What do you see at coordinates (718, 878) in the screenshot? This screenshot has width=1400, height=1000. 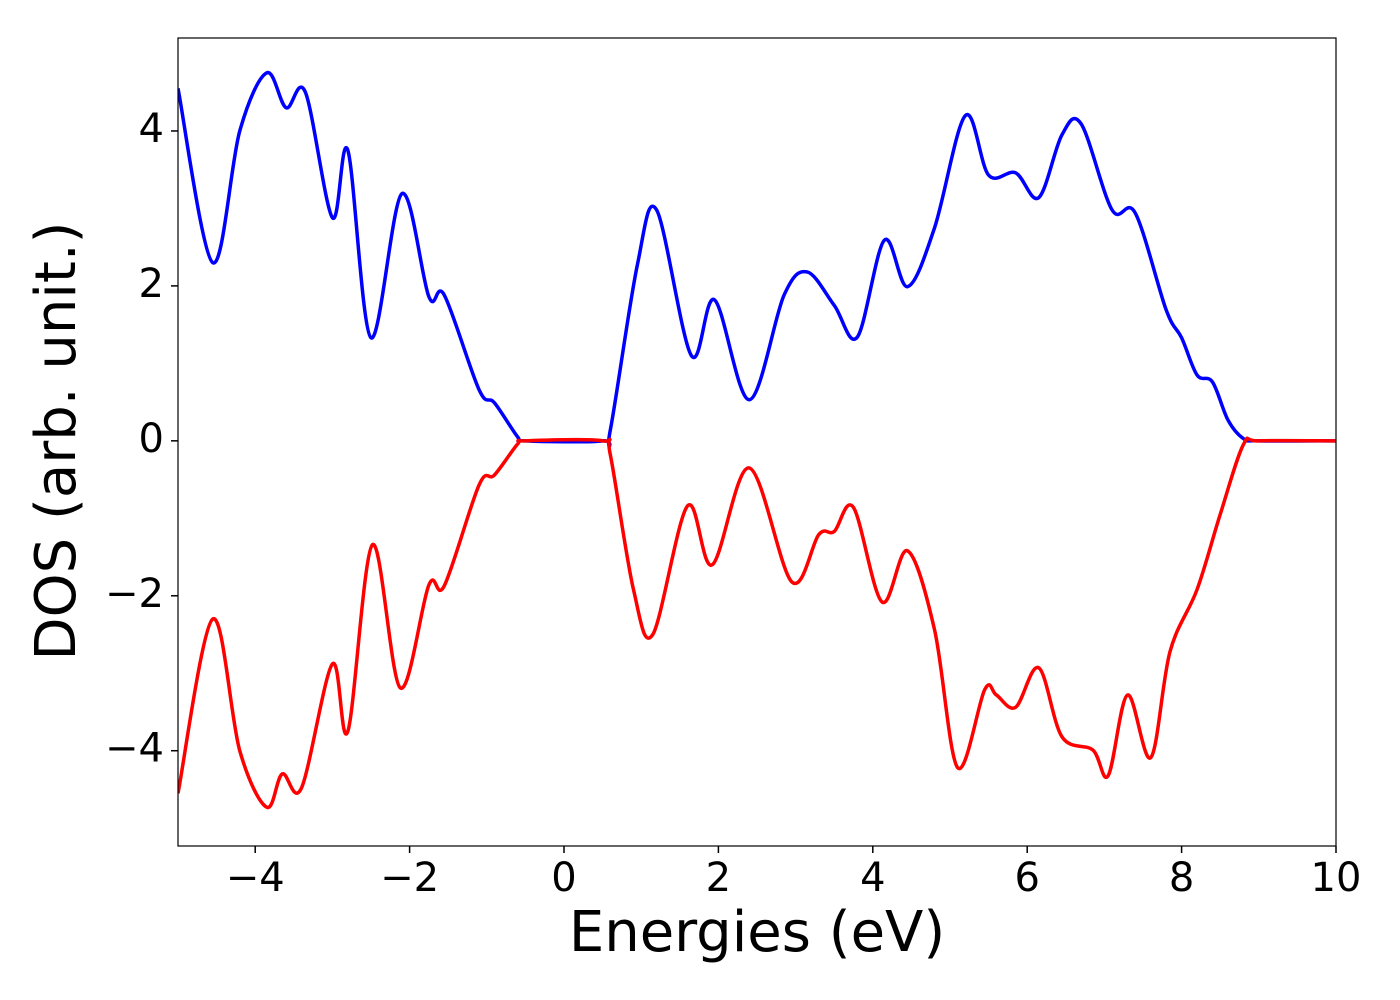 I see `x-tick-label: 2` at bounding box center [718, 878].